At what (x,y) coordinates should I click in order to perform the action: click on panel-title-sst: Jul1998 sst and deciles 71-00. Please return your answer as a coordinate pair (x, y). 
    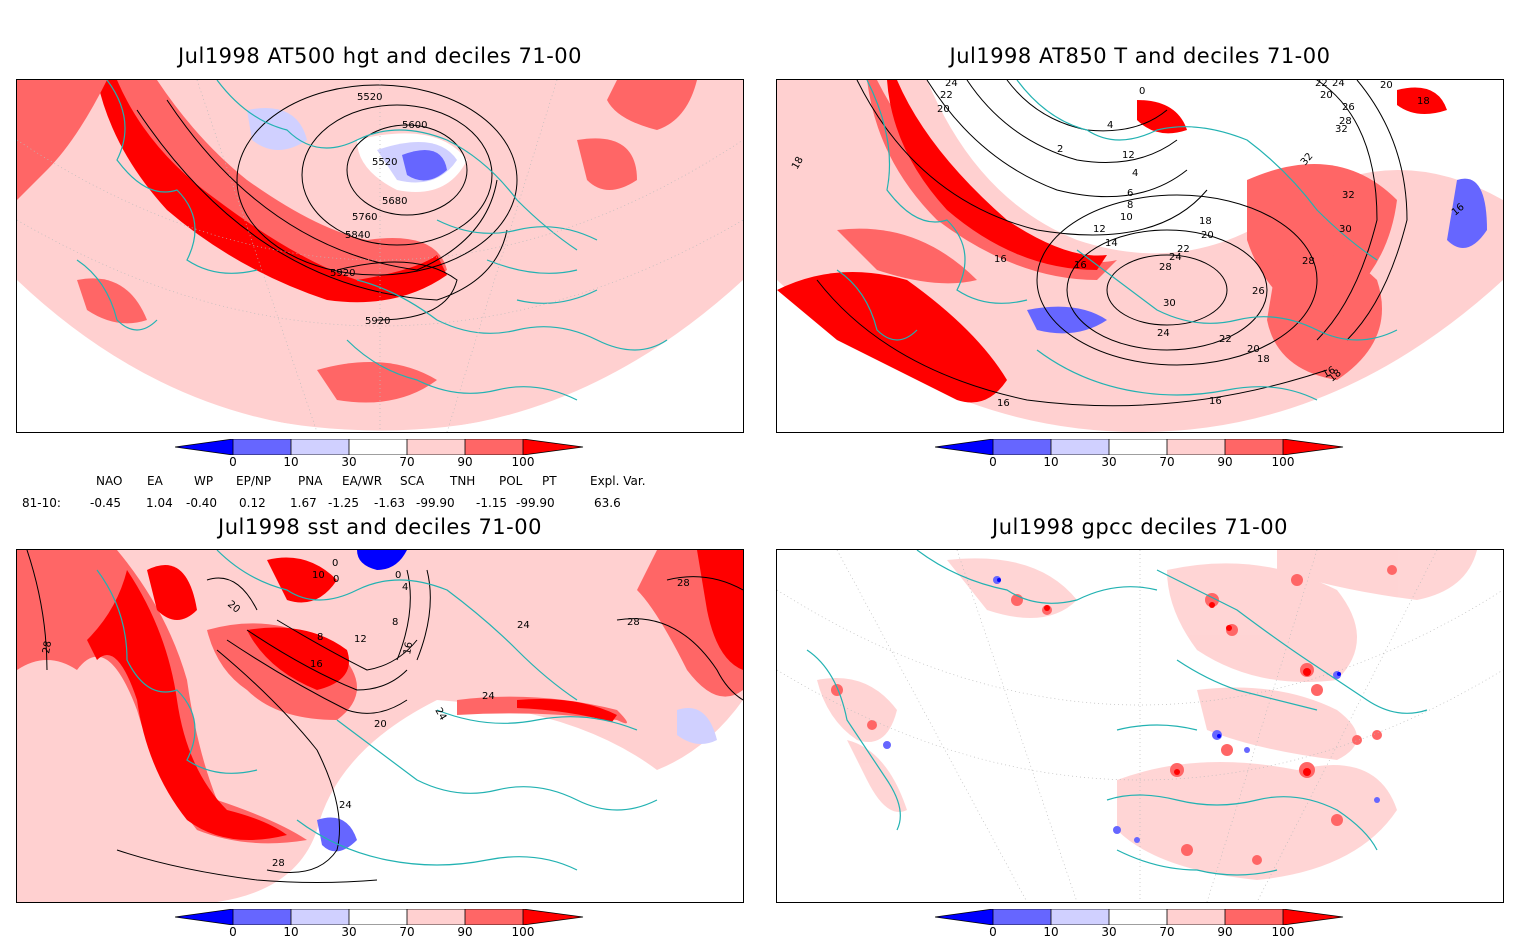
    Looking at the image, I should click on (380, 527).